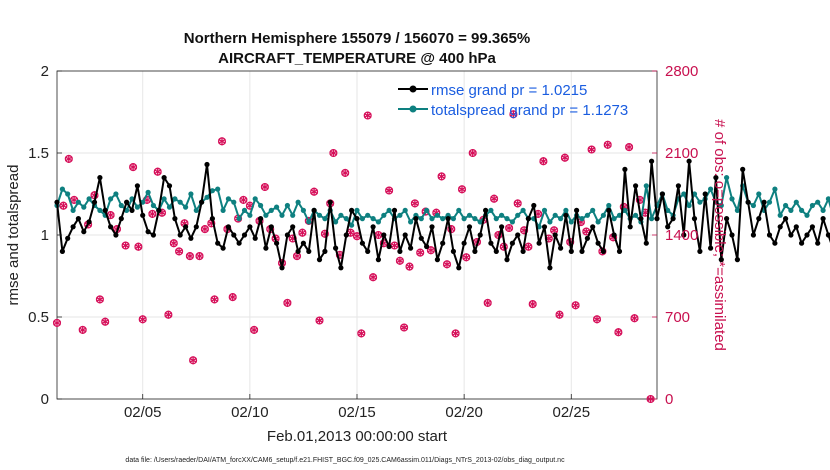  Describe the element at coordinates (13, 235) in the screenshot. I see `y-axis-label: rmse and totalspread` at that location.